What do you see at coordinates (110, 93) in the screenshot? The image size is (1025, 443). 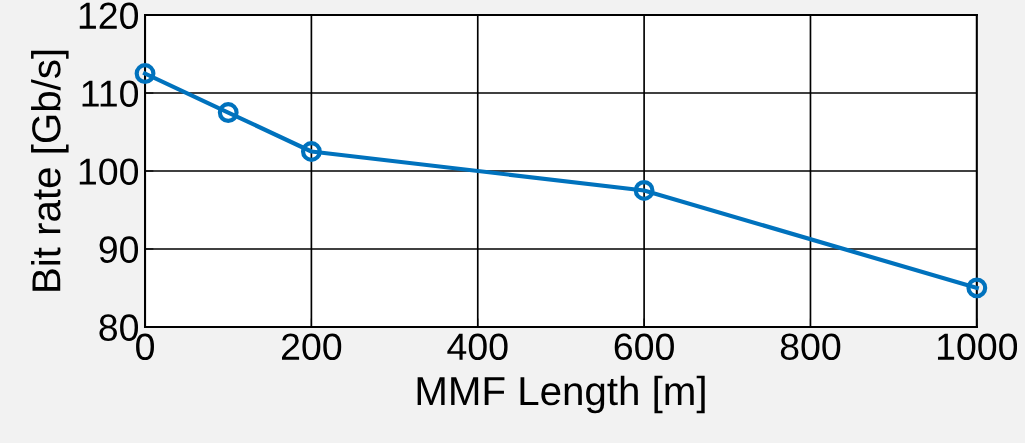 I see `y-tick-label: 110` at bounding box center [110, 93].